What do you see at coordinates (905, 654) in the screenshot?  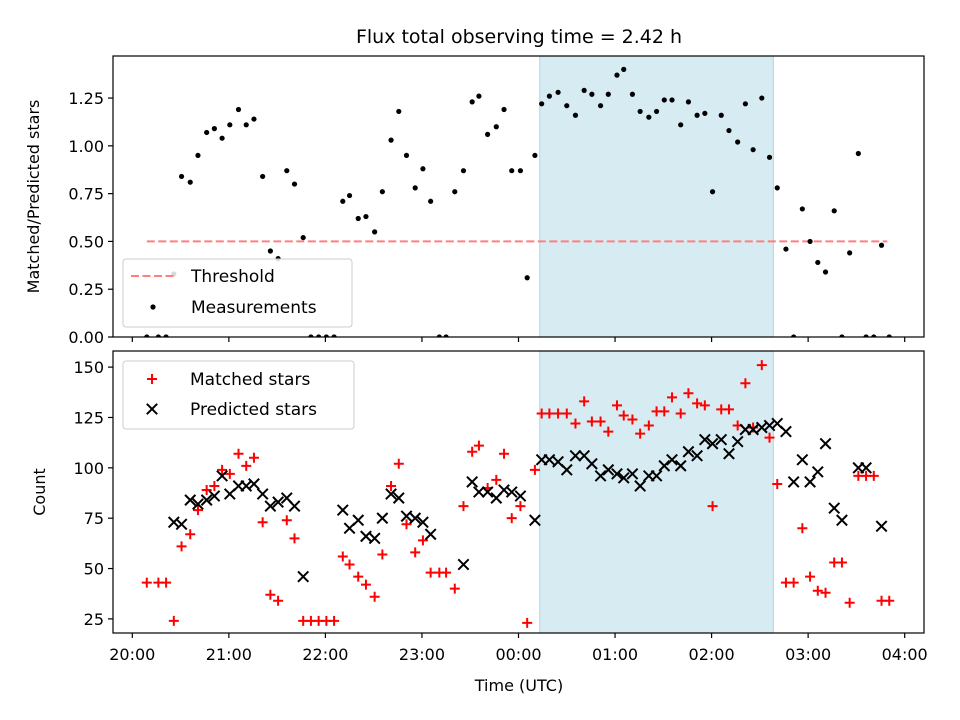 I see `x-tick-label: 04:00` at bounding box center [905, 654].